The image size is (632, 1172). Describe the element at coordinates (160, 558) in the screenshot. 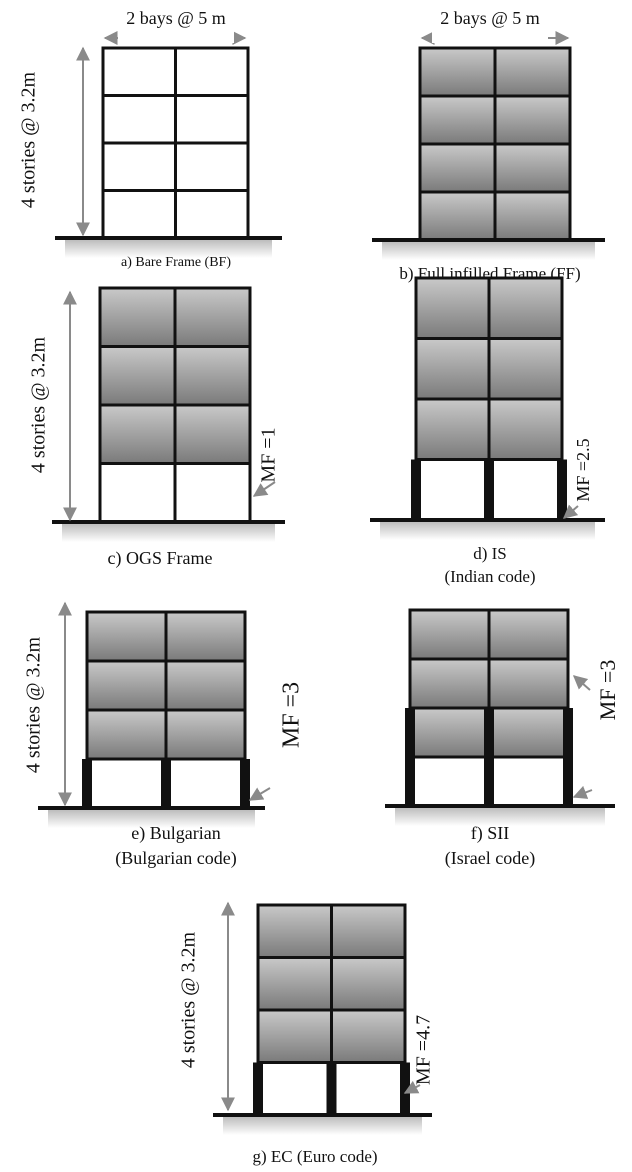

I see `caption: c) OGS Frame` at that location.